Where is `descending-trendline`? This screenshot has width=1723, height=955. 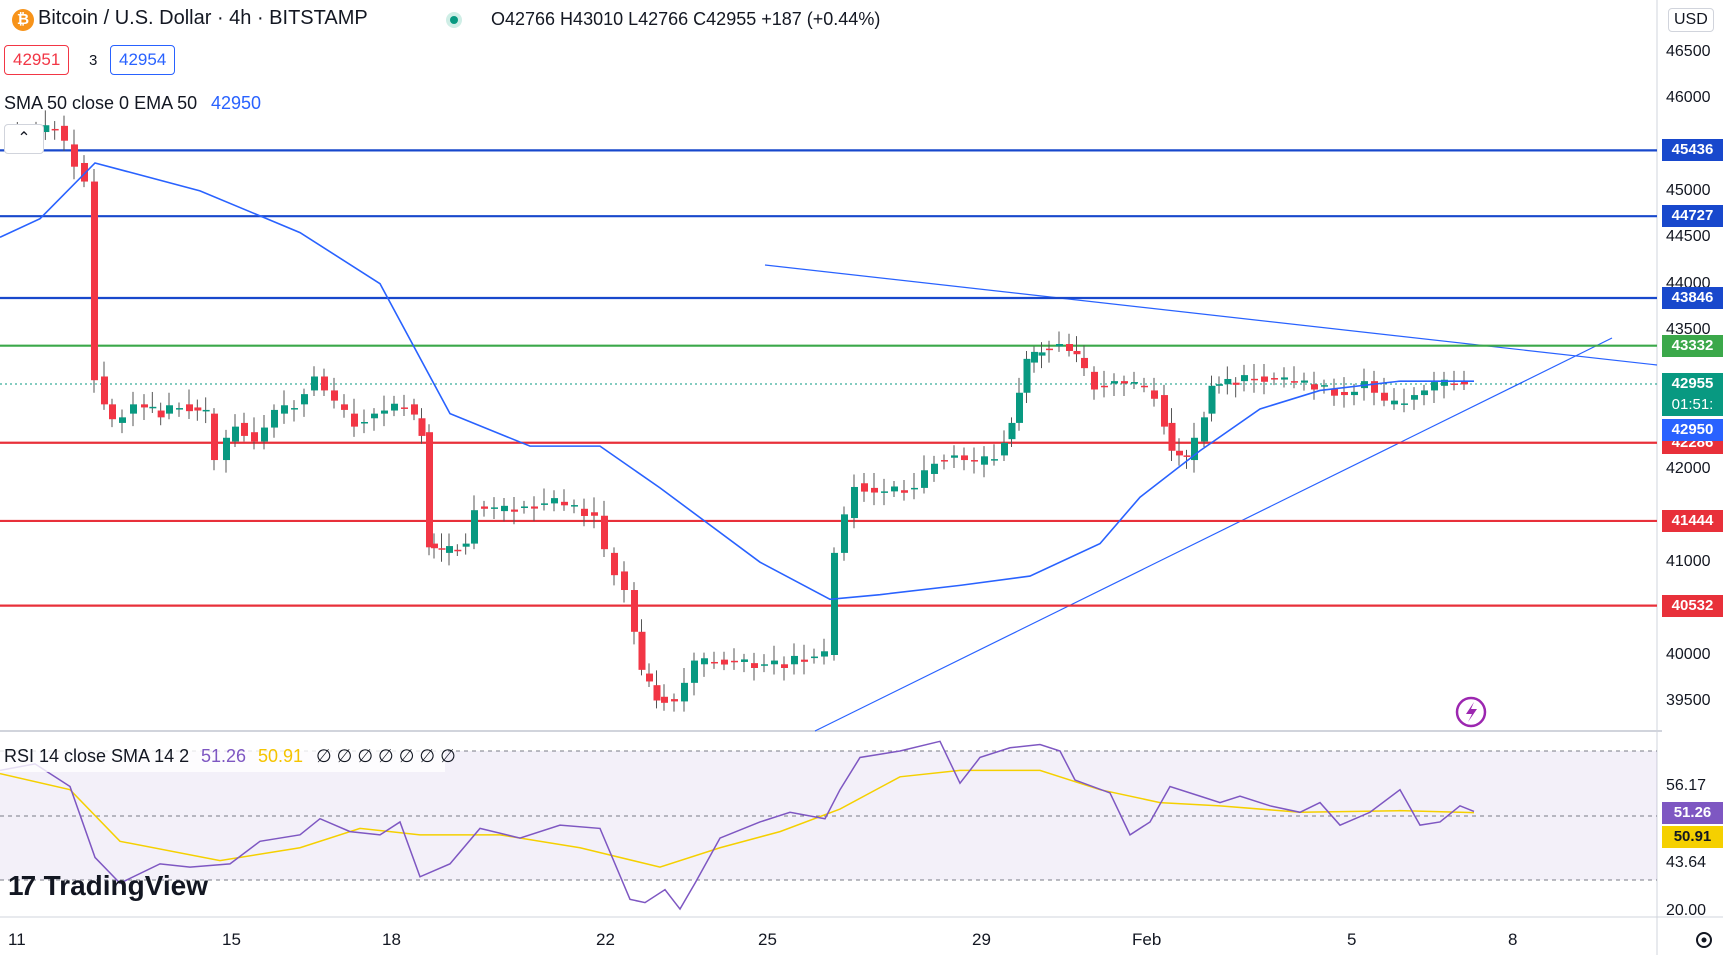
descending-trendline is located at coordinates (1211, 315).